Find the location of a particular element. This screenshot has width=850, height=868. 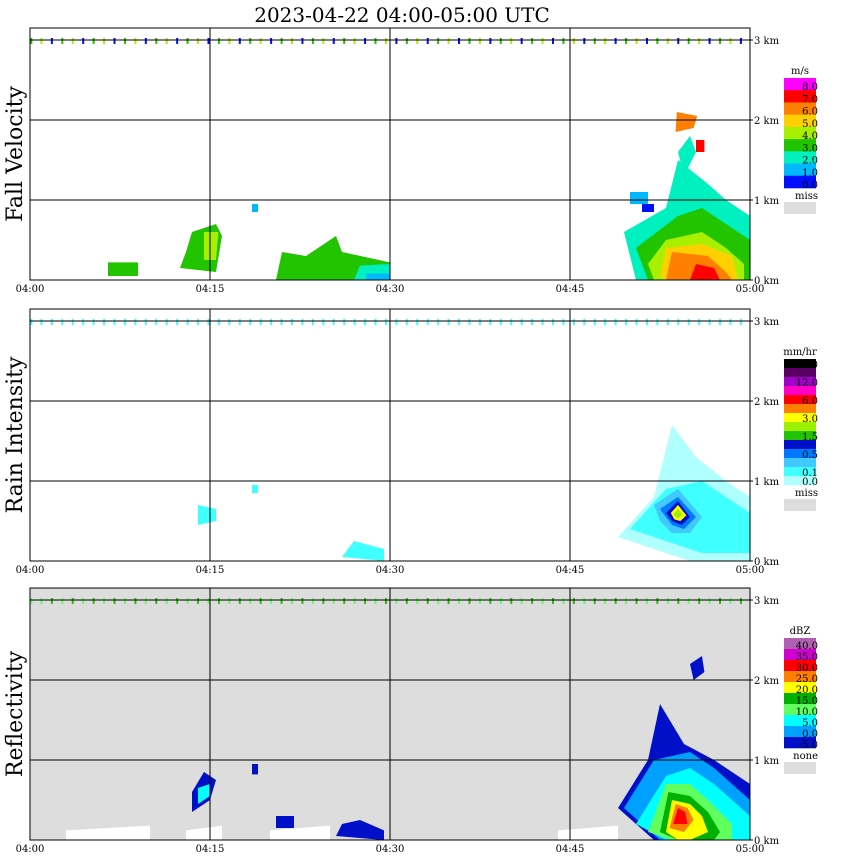

time-tick-label: 04:30 is located at coordinates (390, 570).